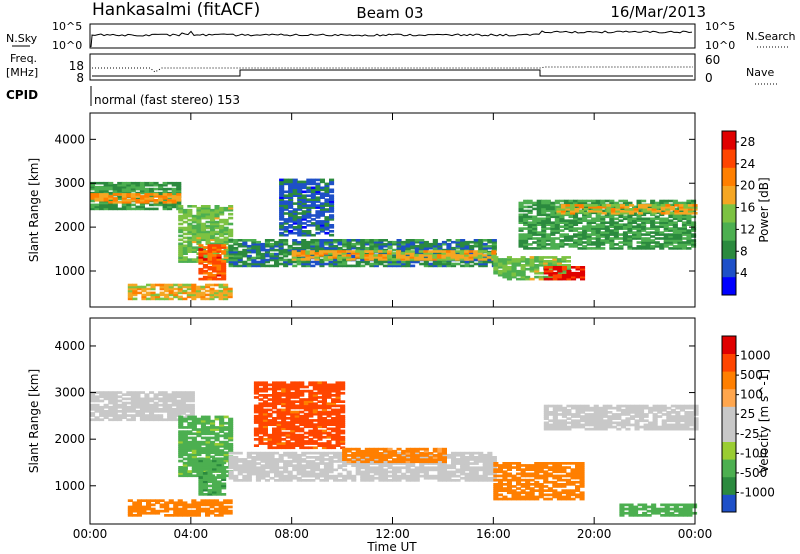 The width and height of the screenshot is (800, 554). Describe the element at coordinates (389, 13) in the screenshot. I see `beam-title: Beam 03` at that location.